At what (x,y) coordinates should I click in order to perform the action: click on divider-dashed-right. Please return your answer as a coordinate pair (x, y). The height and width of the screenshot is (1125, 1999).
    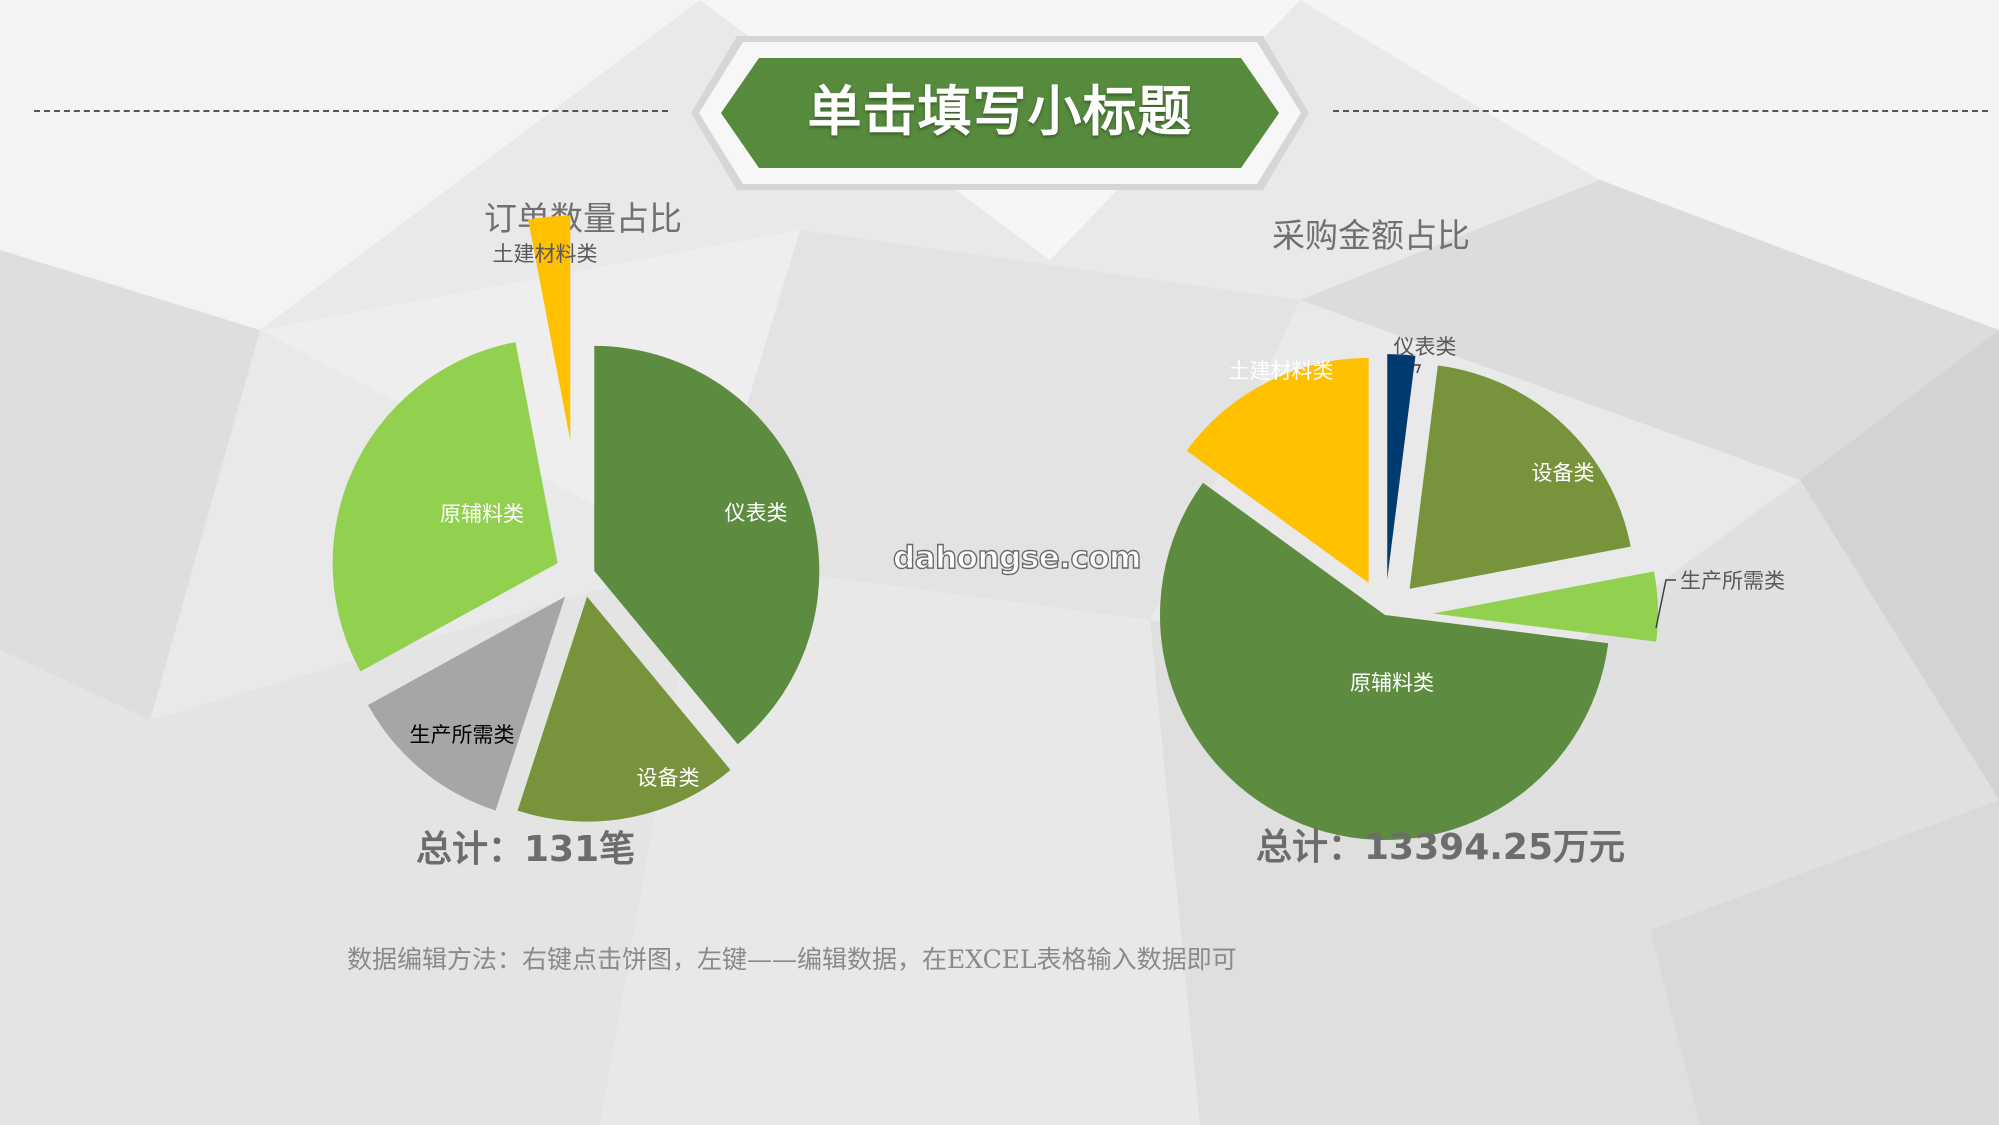
    Looking at the image, I should click on (1660, 111).